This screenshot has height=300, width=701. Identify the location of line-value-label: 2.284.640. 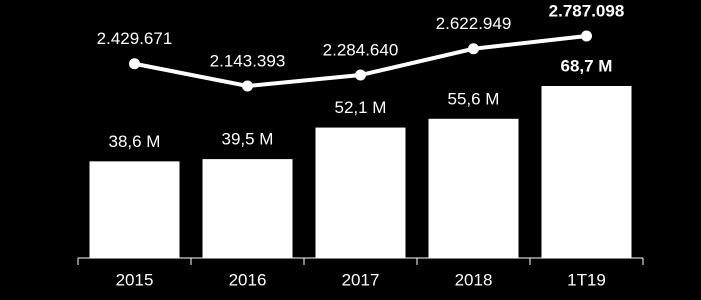
(361, 50).